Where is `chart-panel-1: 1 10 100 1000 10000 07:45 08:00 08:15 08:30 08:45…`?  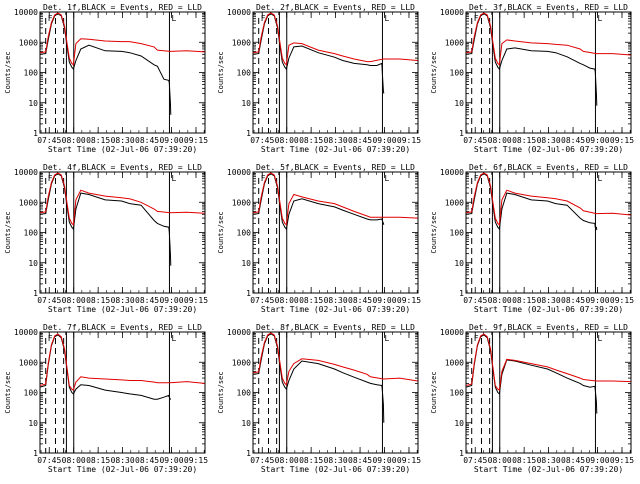 chart-panel-1: 1 10 100 1000 10000 07:45 08:00 08:15 08:30 08:45… is located at coordinates (106, 78).